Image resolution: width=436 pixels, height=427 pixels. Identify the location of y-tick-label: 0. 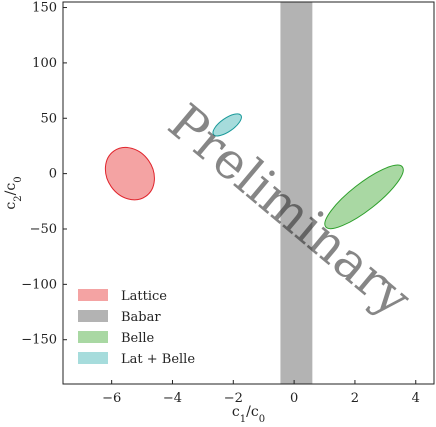
(53, 174).